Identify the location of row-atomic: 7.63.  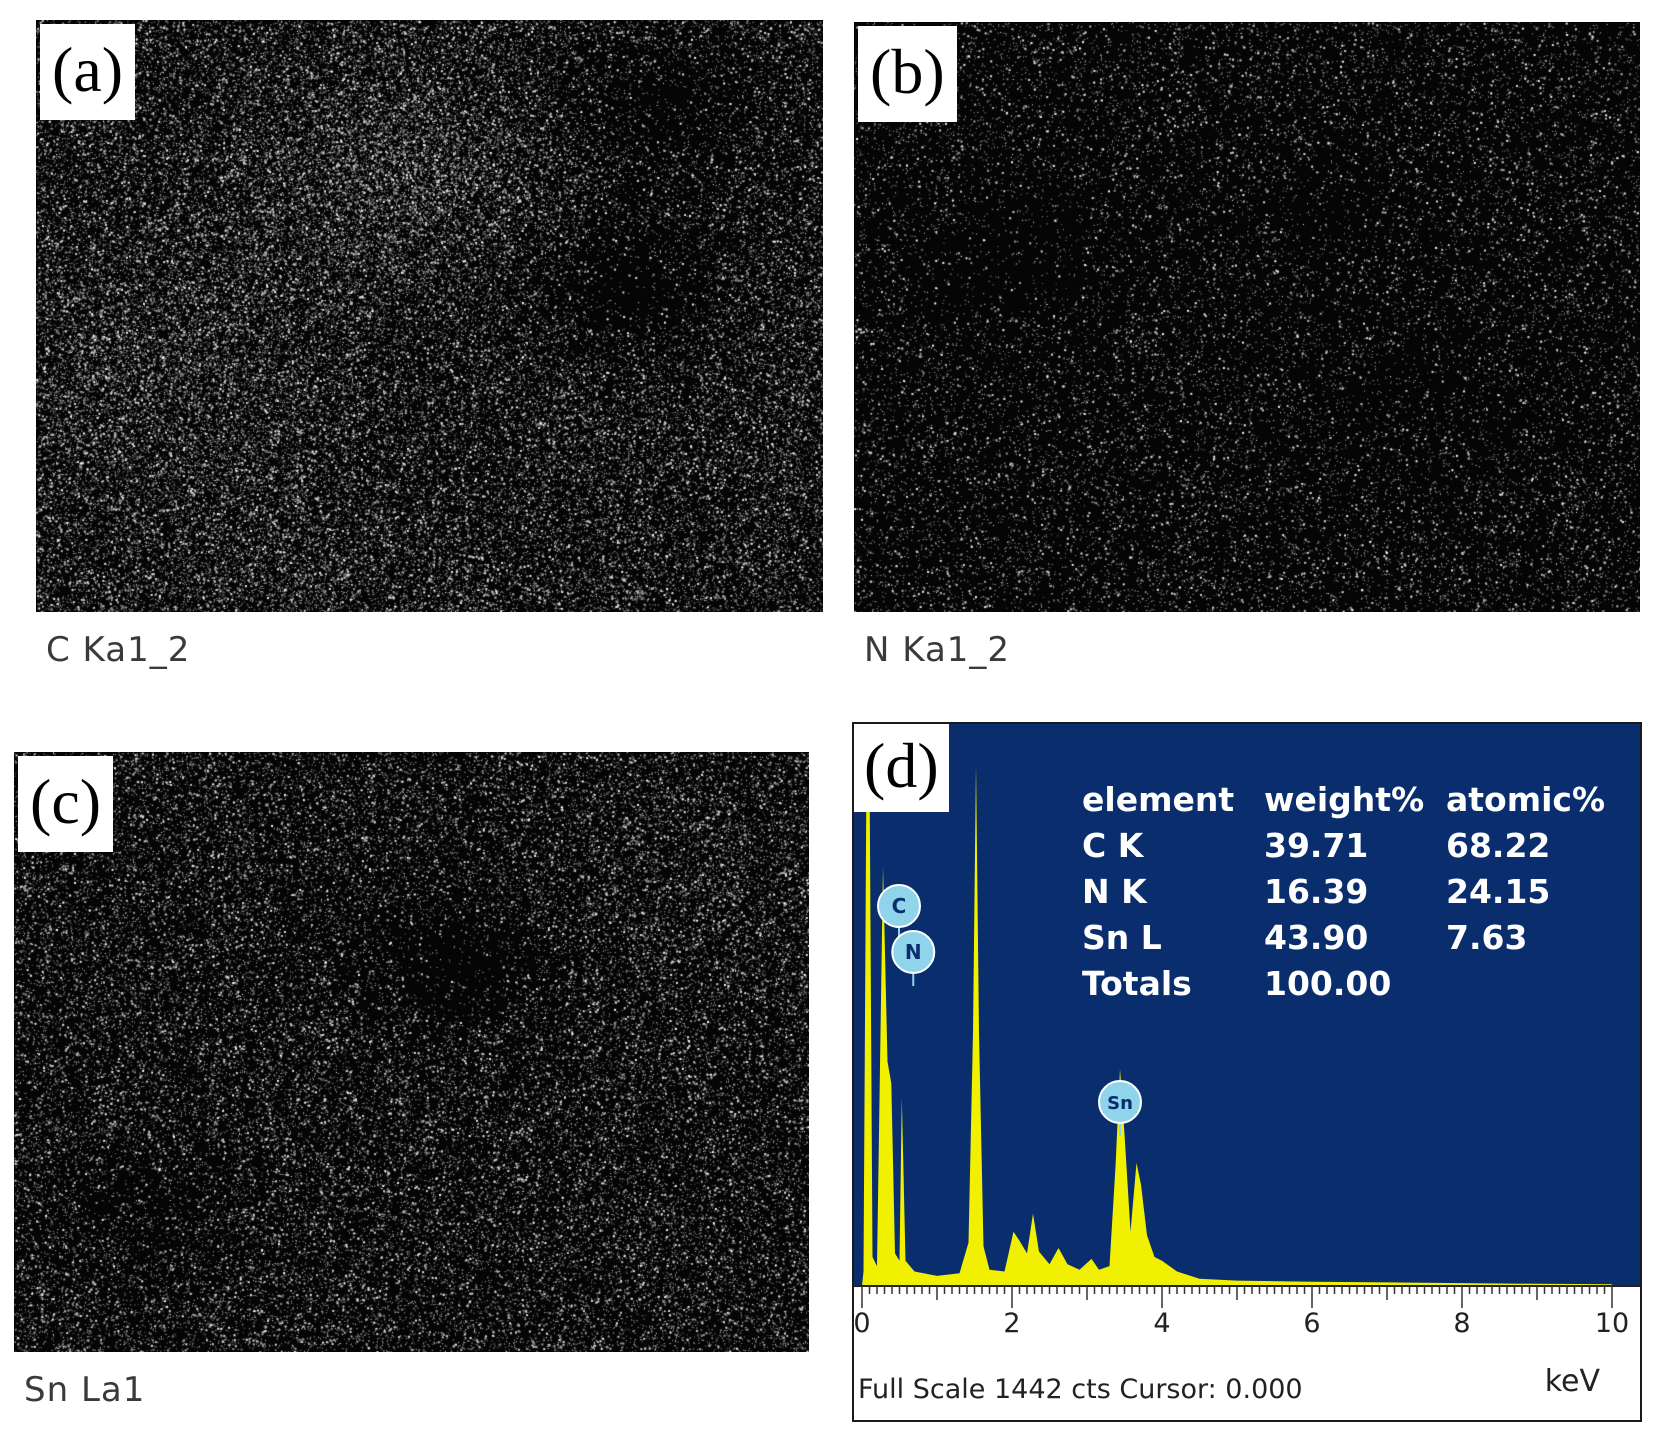
(1487, 937).